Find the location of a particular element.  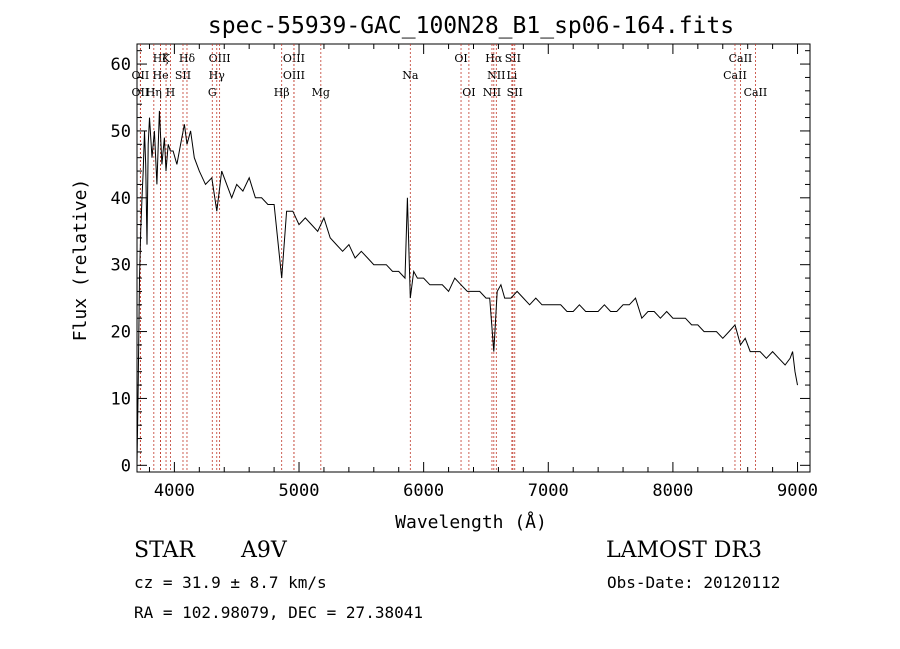

spectral-line-label: K is located at coordinates (166, 58).